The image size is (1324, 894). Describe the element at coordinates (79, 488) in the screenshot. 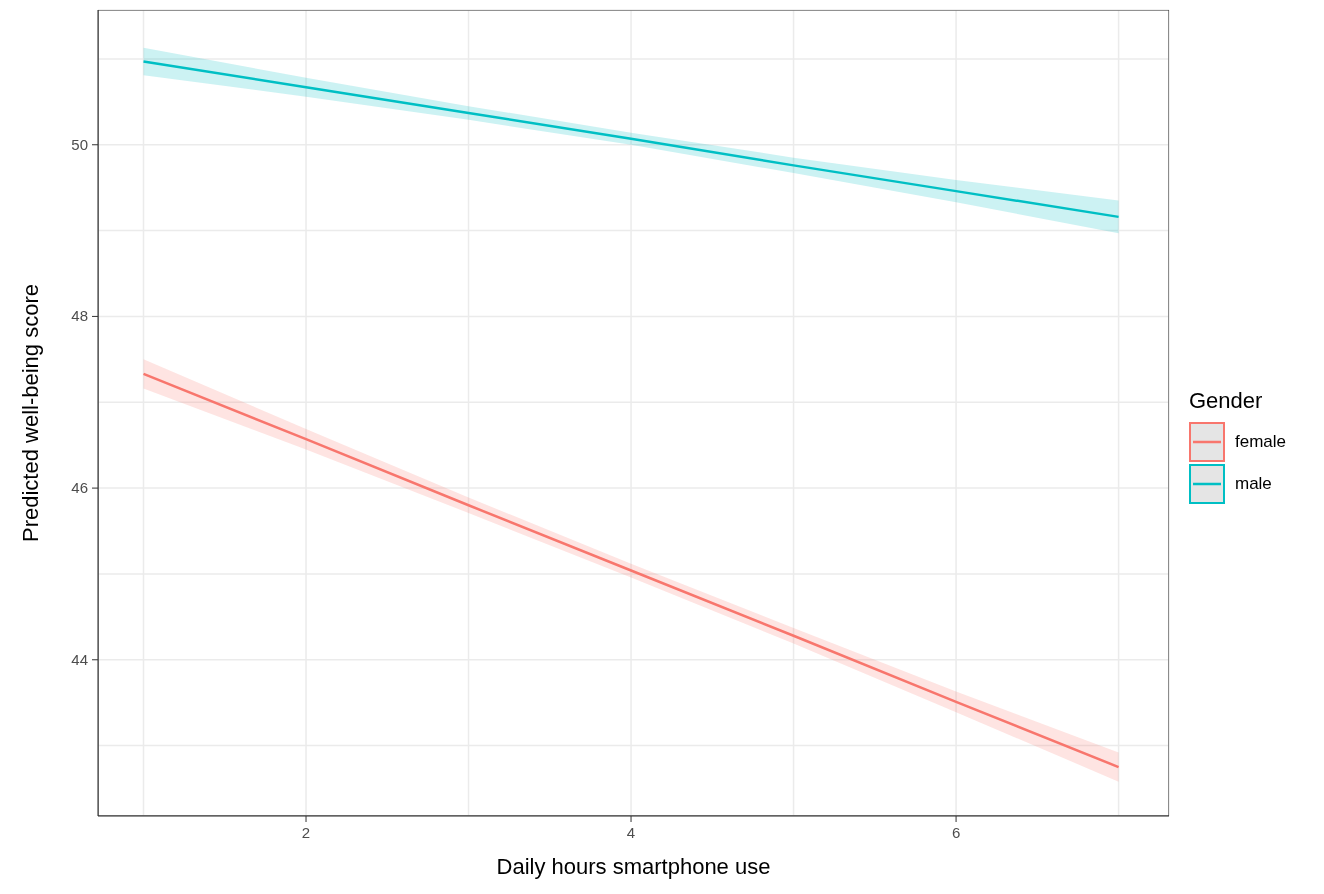

I see `y-tick-label: 46` at that location.